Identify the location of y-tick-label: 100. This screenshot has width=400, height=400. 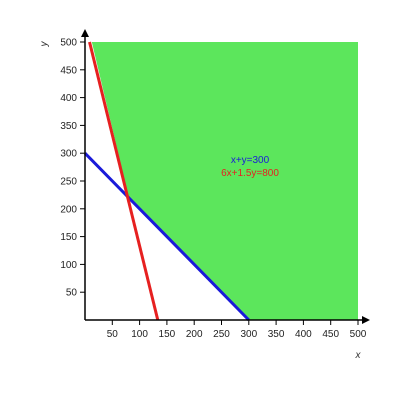
(68, 265).